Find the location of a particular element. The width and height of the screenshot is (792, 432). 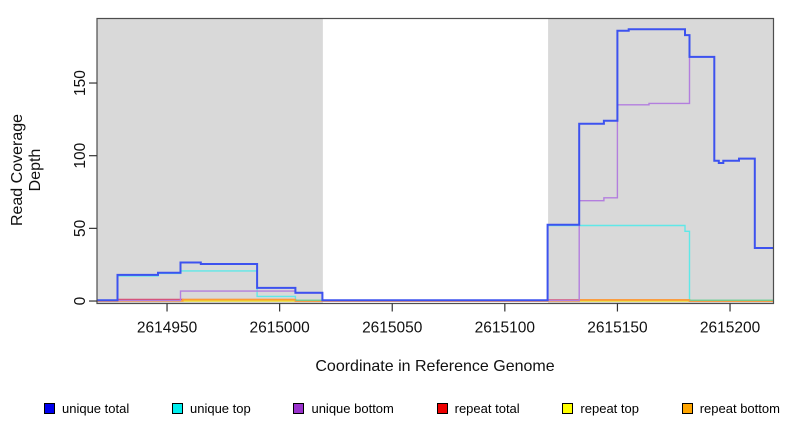

y-axis-title: Read Coverage Depth is located at coordinates (26, 170).